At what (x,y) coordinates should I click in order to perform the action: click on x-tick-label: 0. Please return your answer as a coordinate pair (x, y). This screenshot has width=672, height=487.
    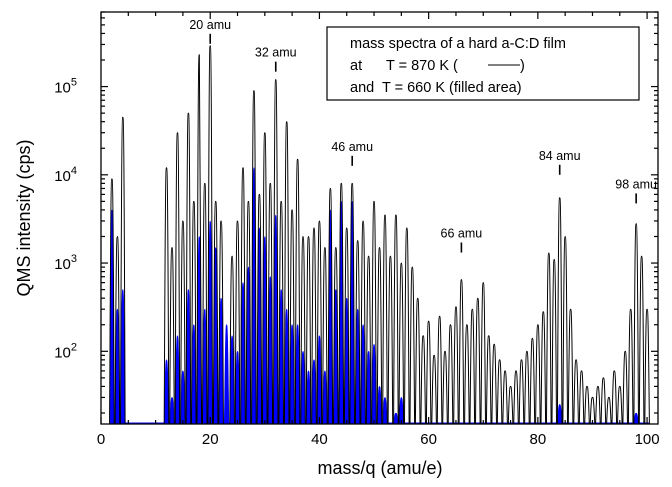
    Looking at the image, I should click on (101, 439).